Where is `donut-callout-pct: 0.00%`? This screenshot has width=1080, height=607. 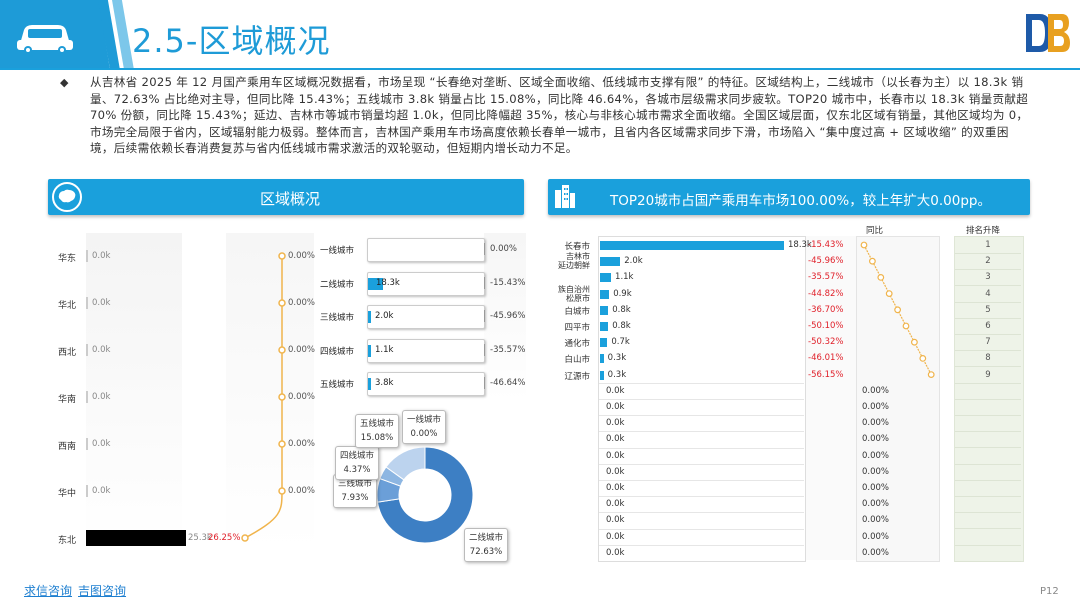
donut-callout-pct: 0.00% is located at coordinates (424, 434).